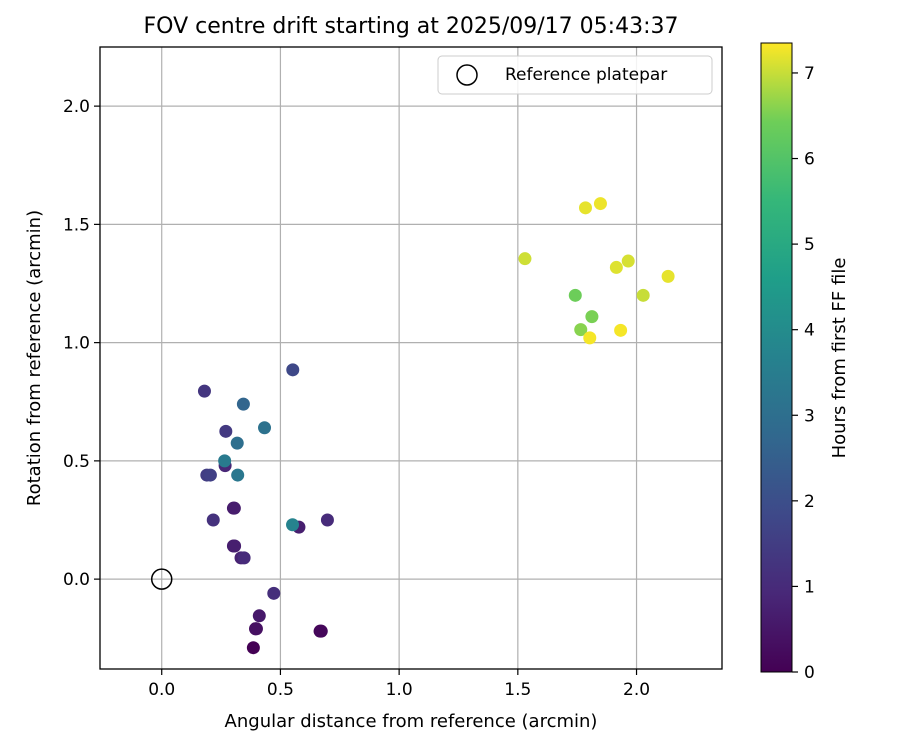 The image size is (900, 750). I want to click on colorbar-tick-label: 5, so click(809, 245).